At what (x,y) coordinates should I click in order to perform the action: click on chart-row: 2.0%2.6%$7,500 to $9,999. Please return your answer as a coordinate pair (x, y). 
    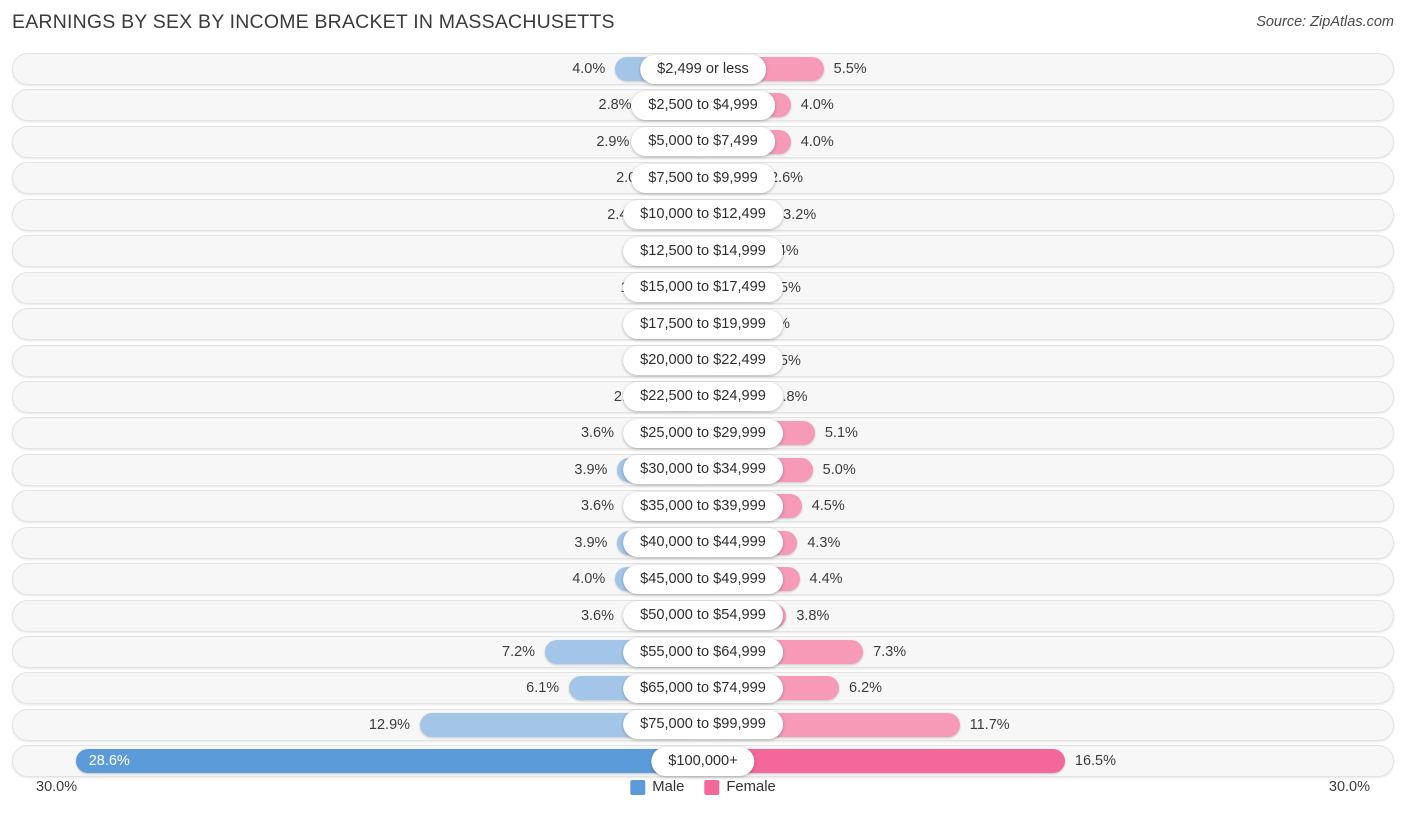
    Looking at the image, I should click on (703, 178).